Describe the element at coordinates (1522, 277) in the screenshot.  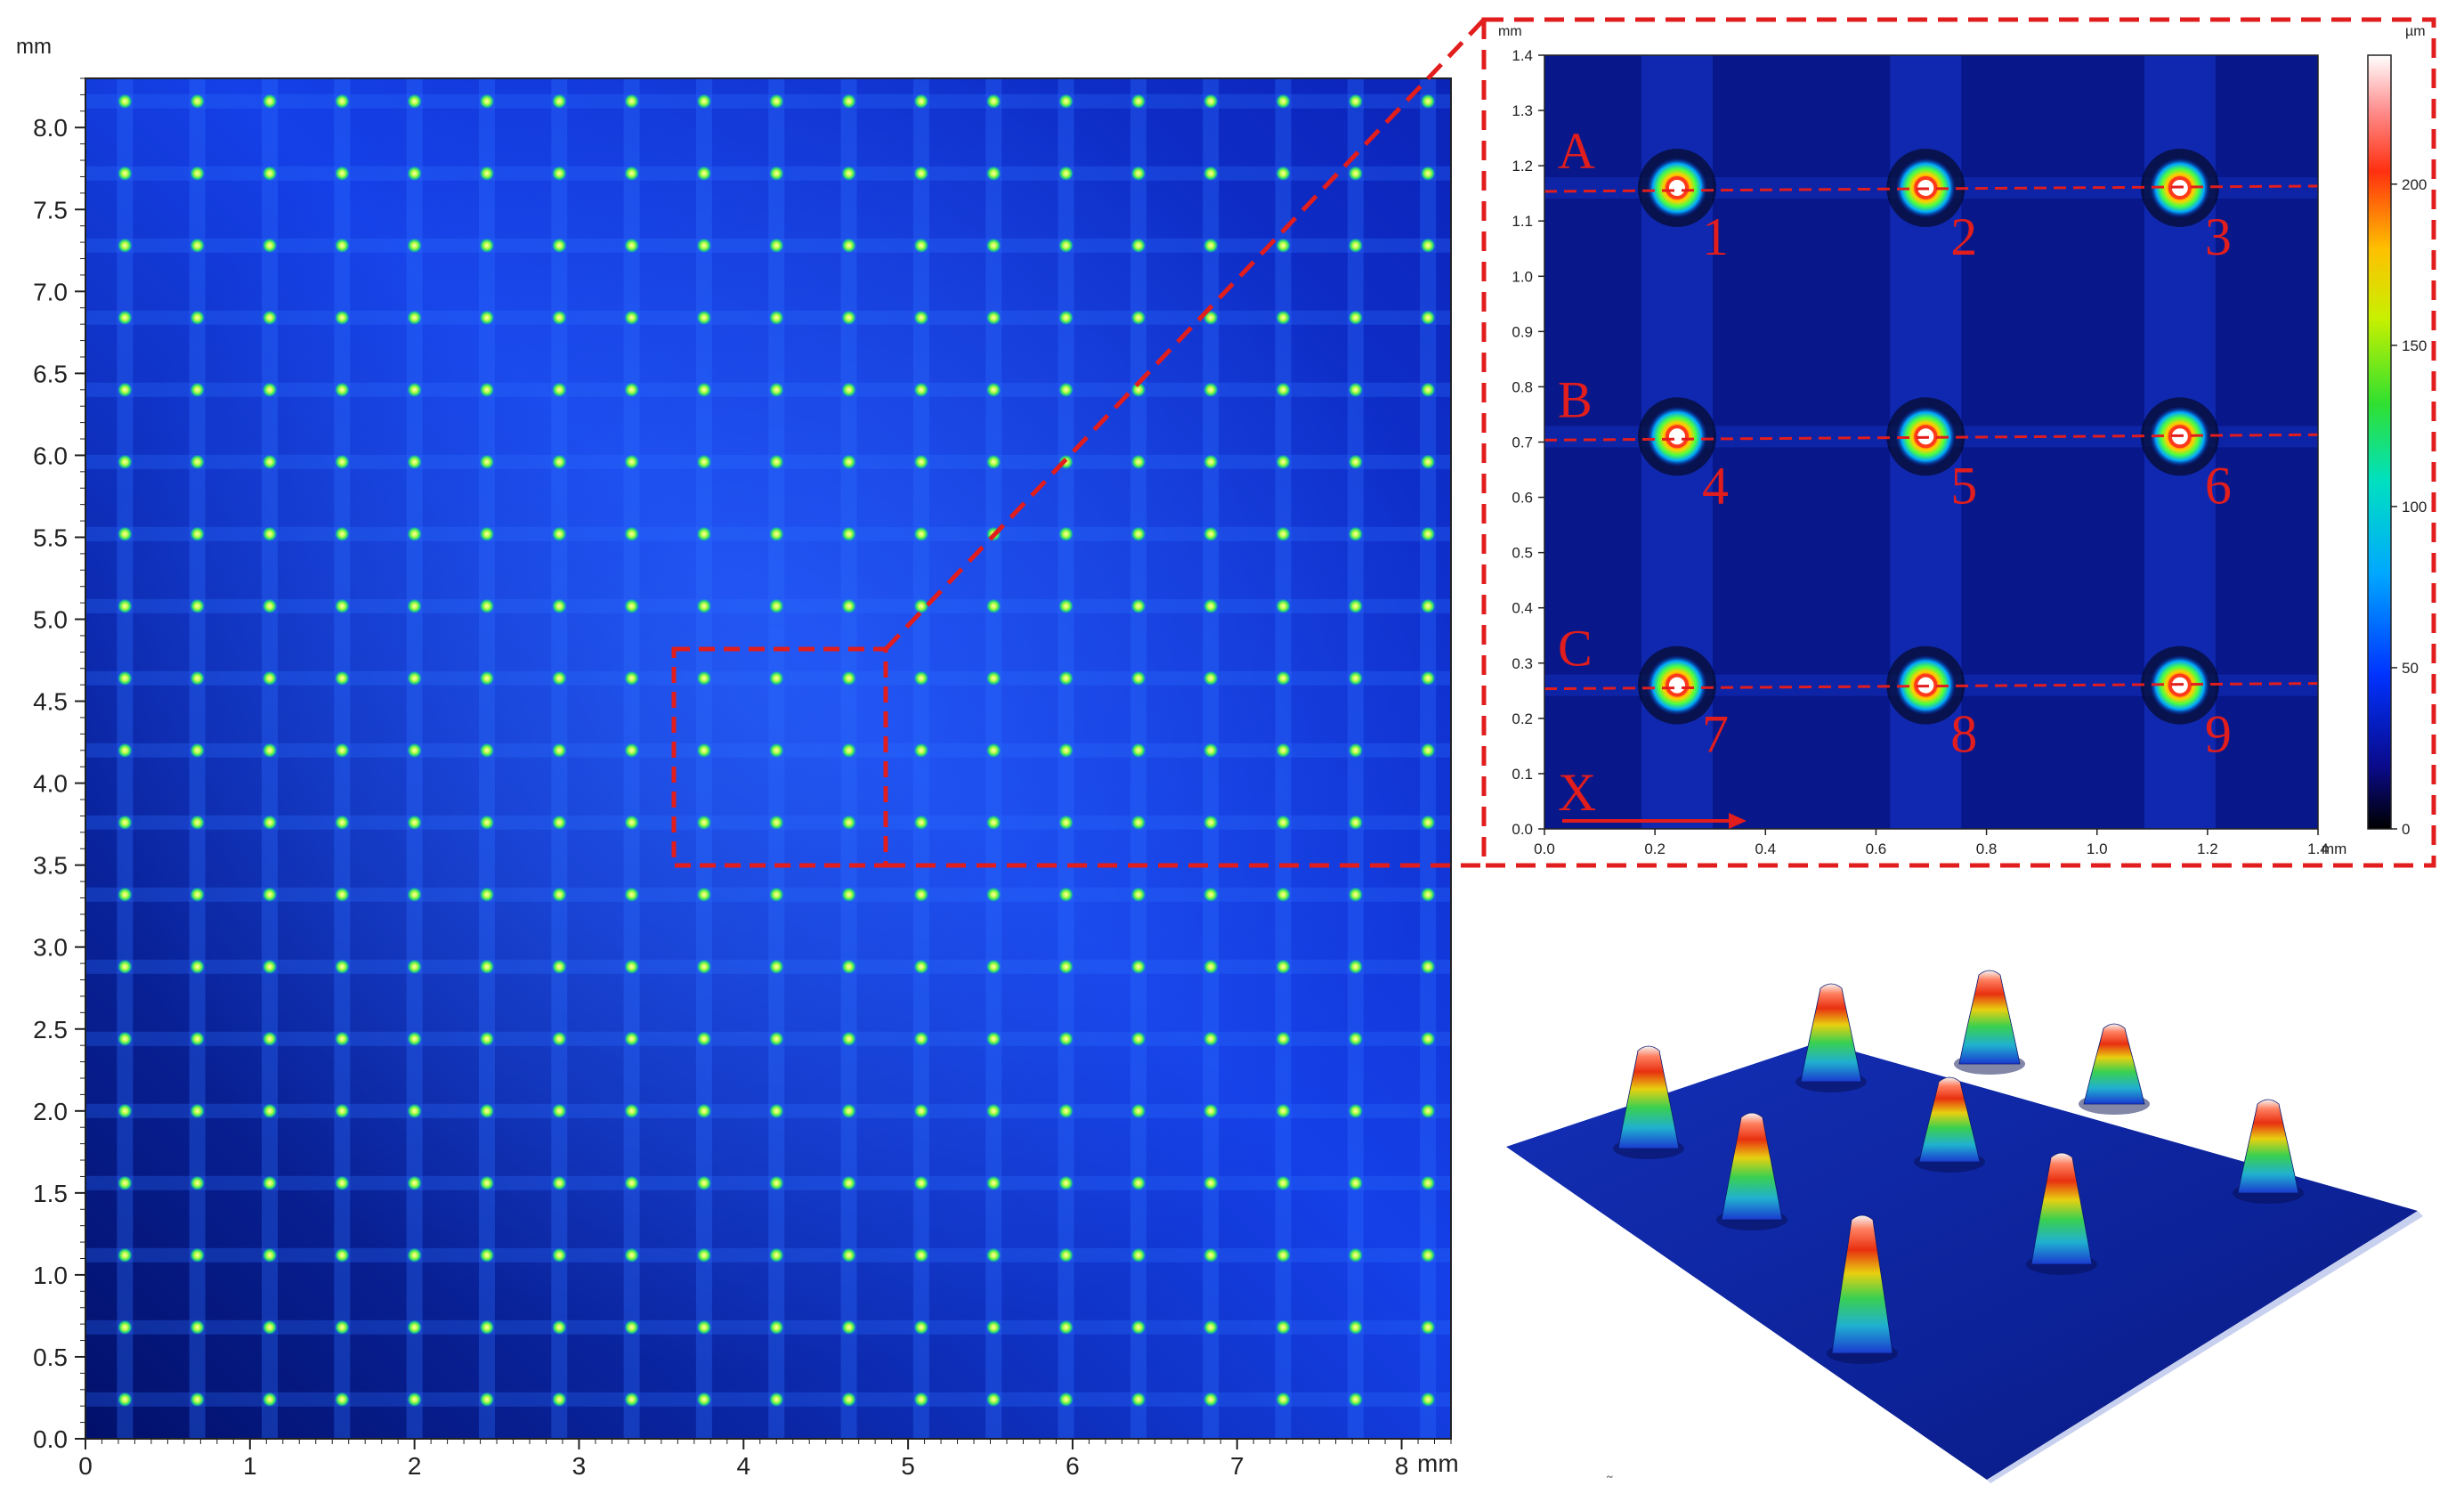
I see `zoom-y-tick-label: 1.0` at that location.